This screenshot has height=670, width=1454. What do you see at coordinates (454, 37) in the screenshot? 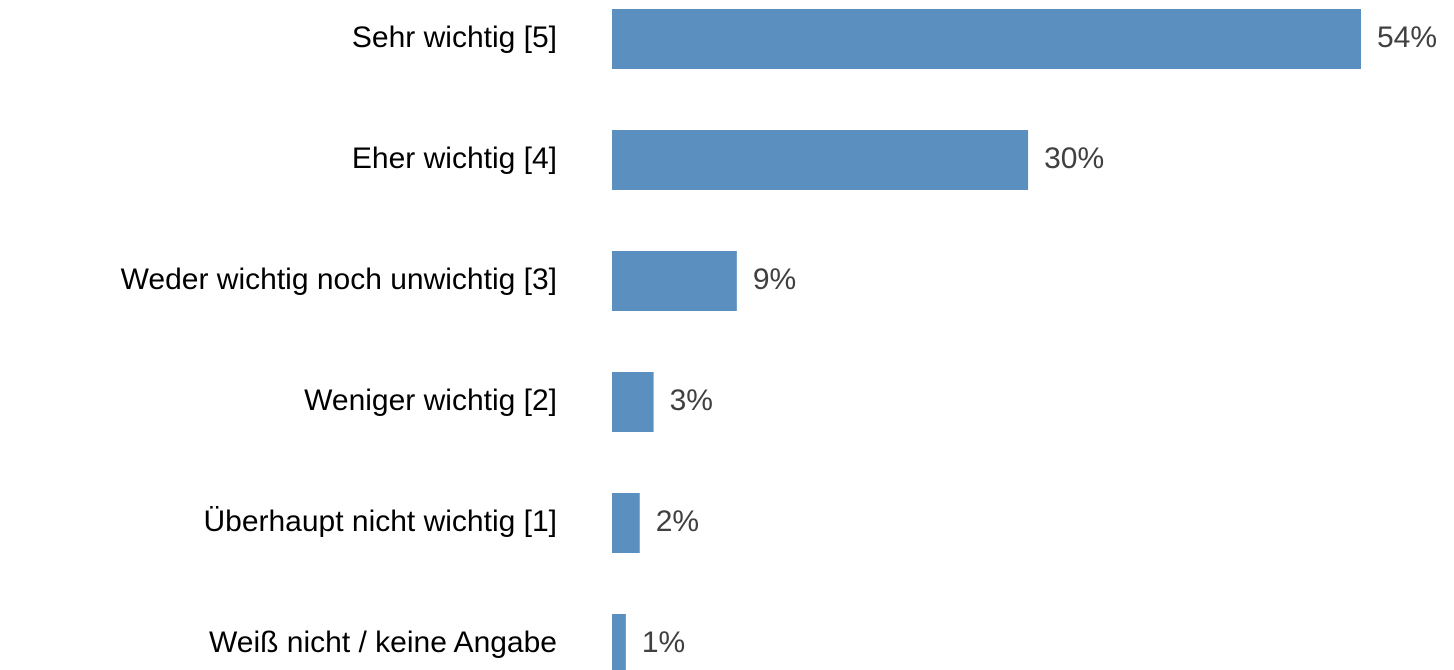
I see `category-label: Sehr wichtig [5]` at bounding box center [454, 37].